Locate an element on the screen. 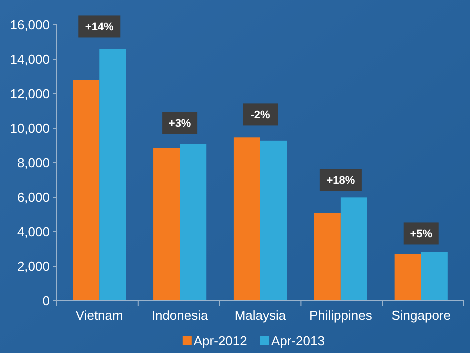  x-tick-label: Indonesia is located at coordinates (181, 315).